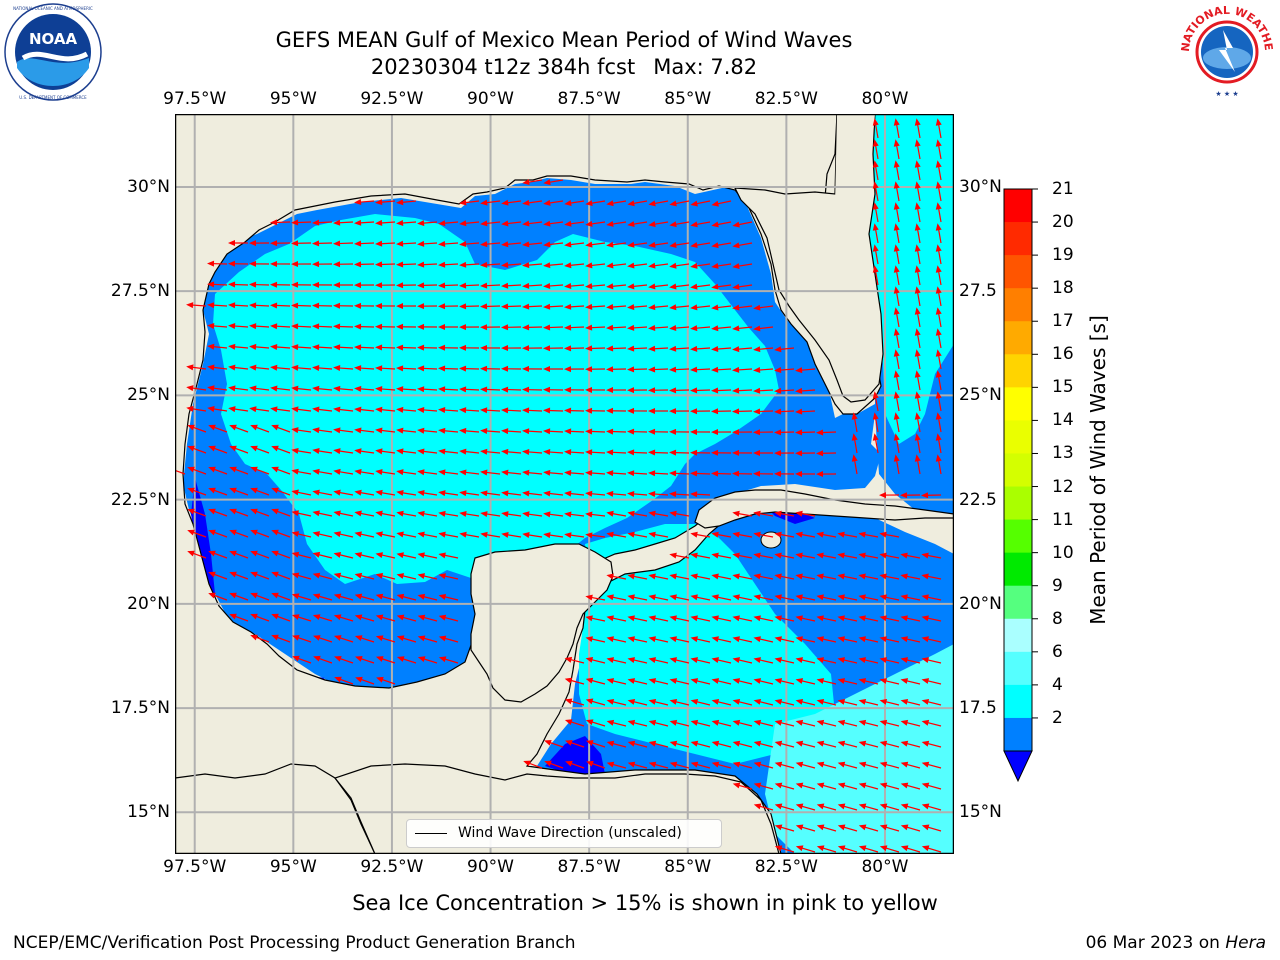 The height and width of the screenshot is (960, 1280). I want to click on colorbar-tick-label: 17, so click(1063, 321).